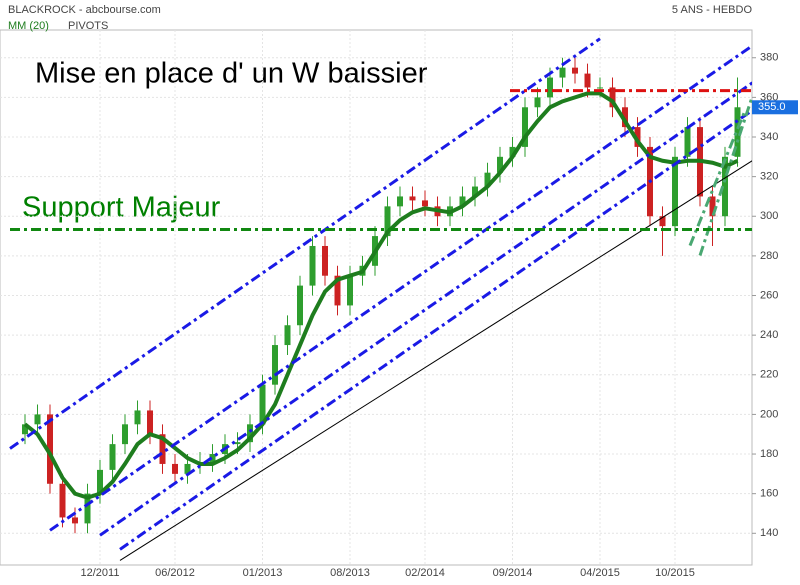 This screenshot has height=585, width=800. I want to click on indicator: PIVOTS, so click(88, 26).